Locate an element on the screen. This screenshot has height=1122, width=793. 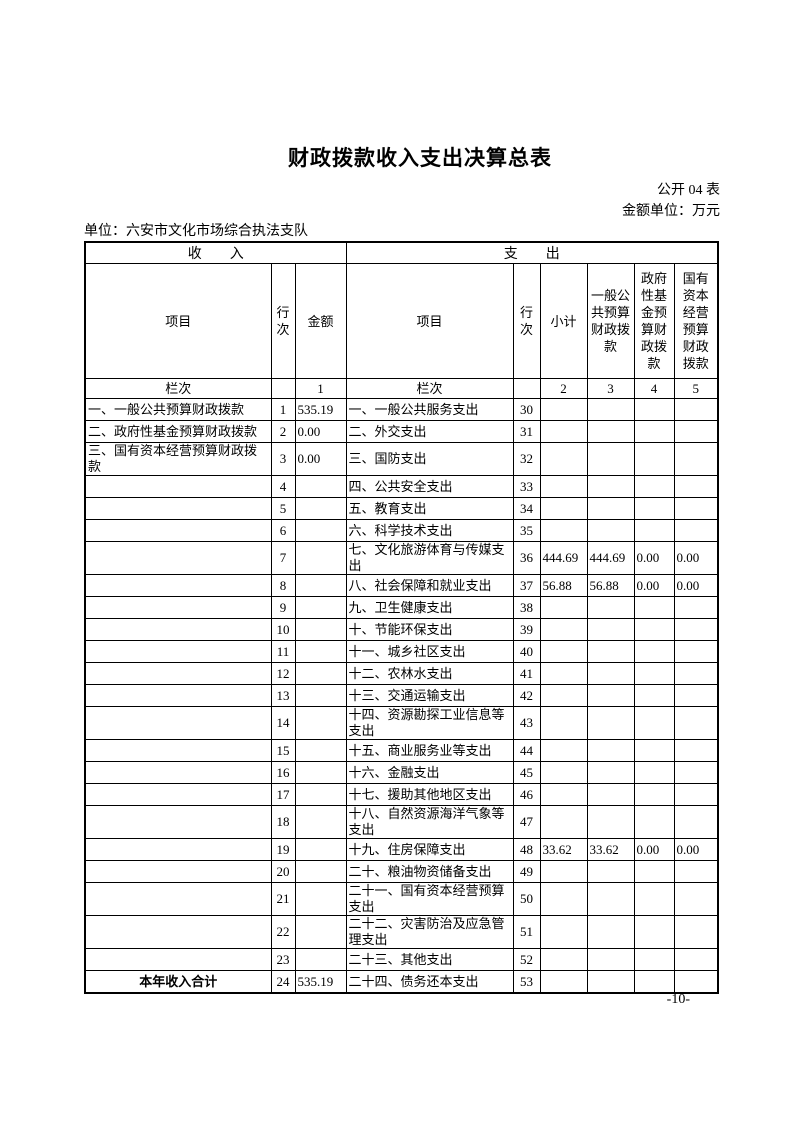
table-row: 三、国有资本经营预算财政拨款 3 0.00 三、国防支出 32 is located at coordinates (401, 459).